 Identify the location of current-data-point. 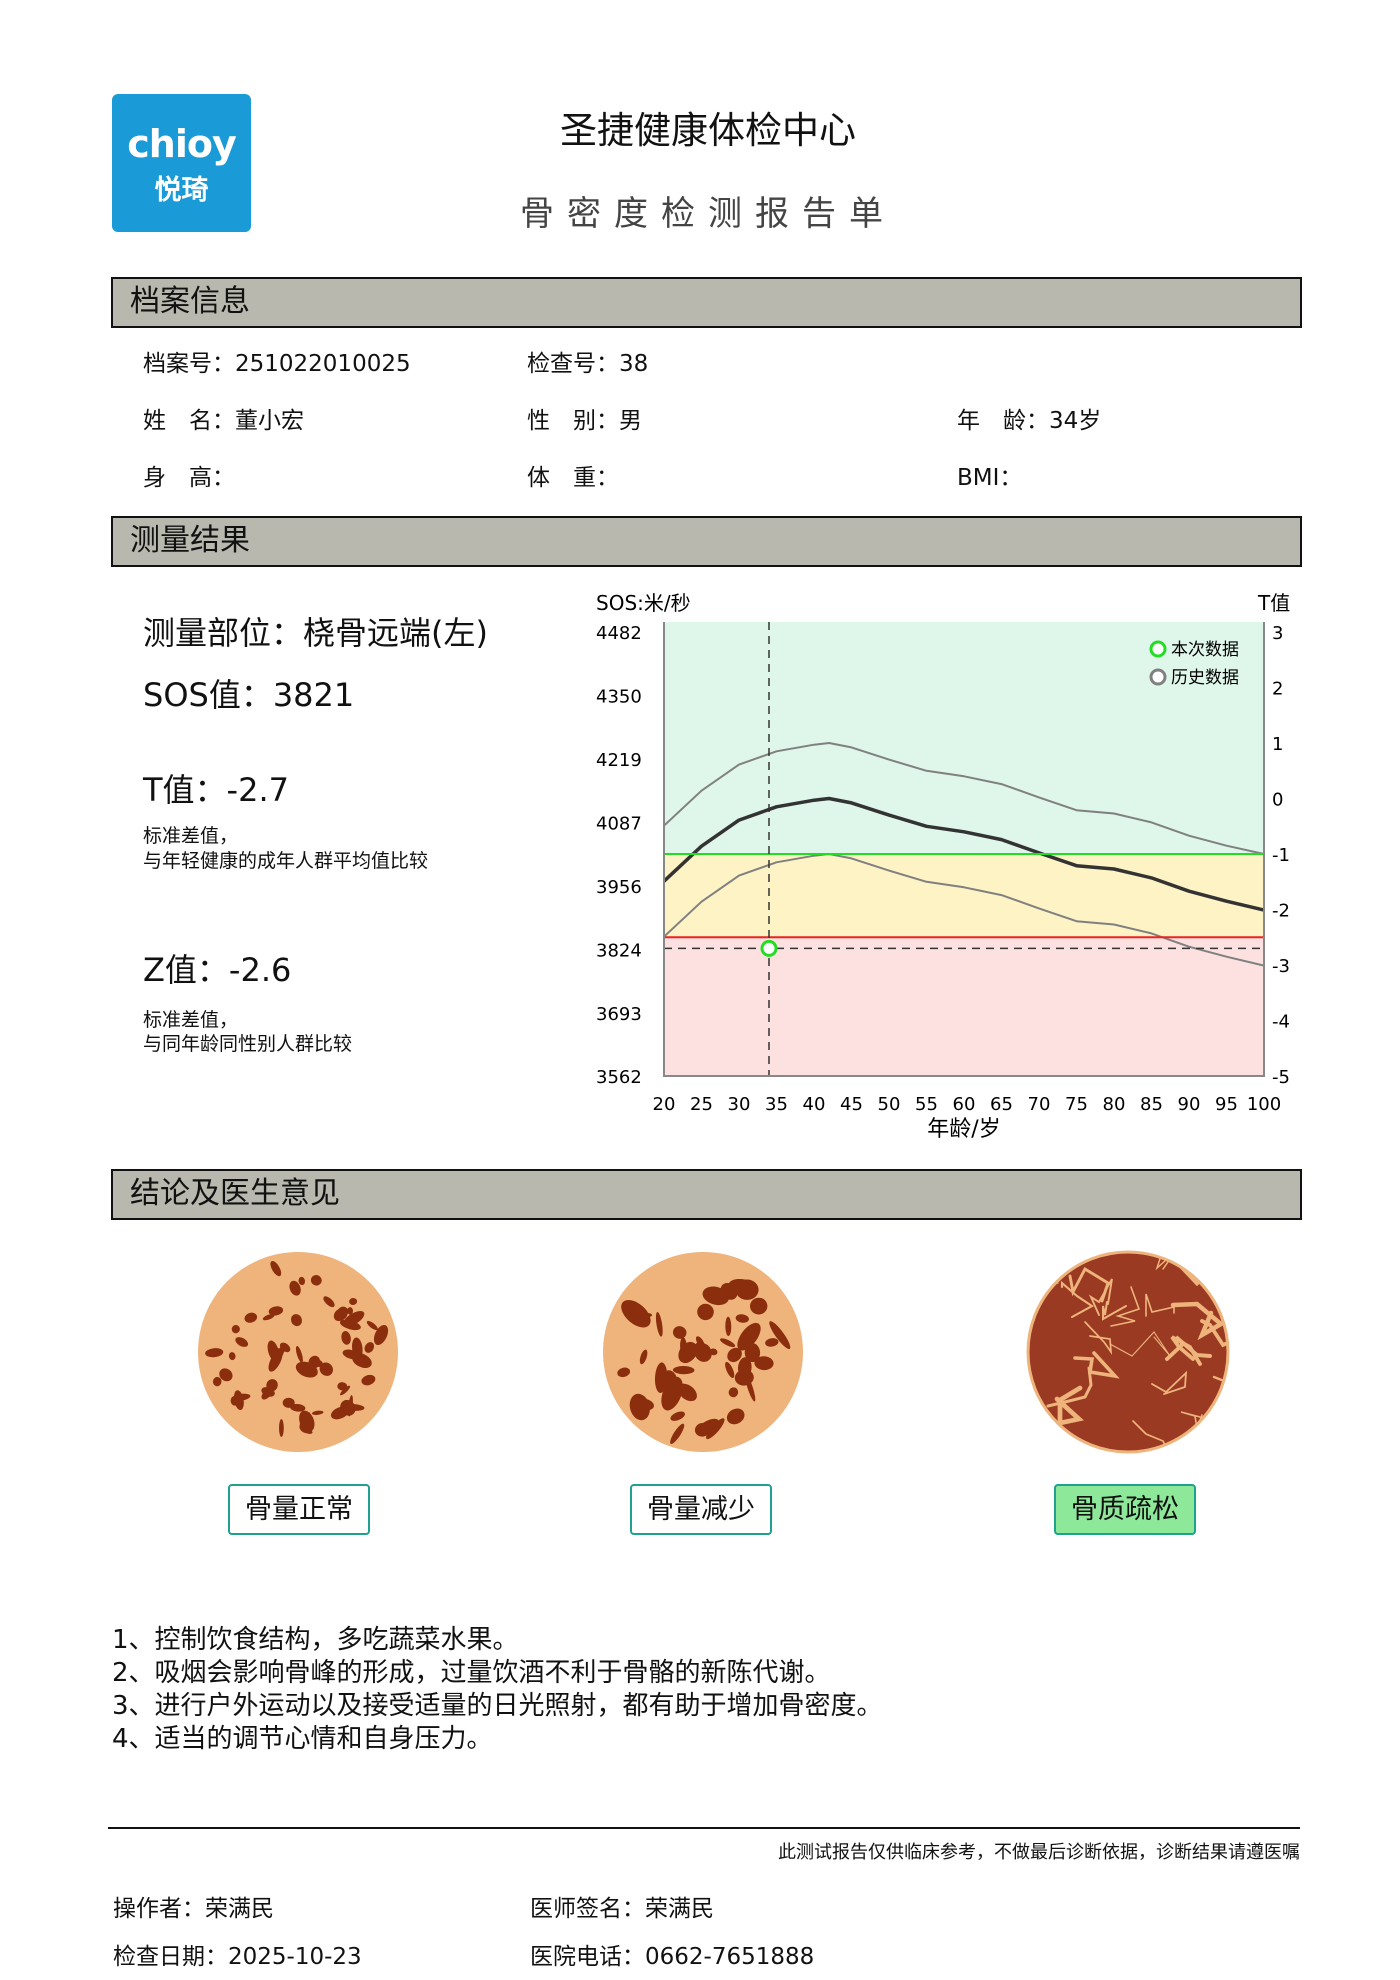
(769, 948).